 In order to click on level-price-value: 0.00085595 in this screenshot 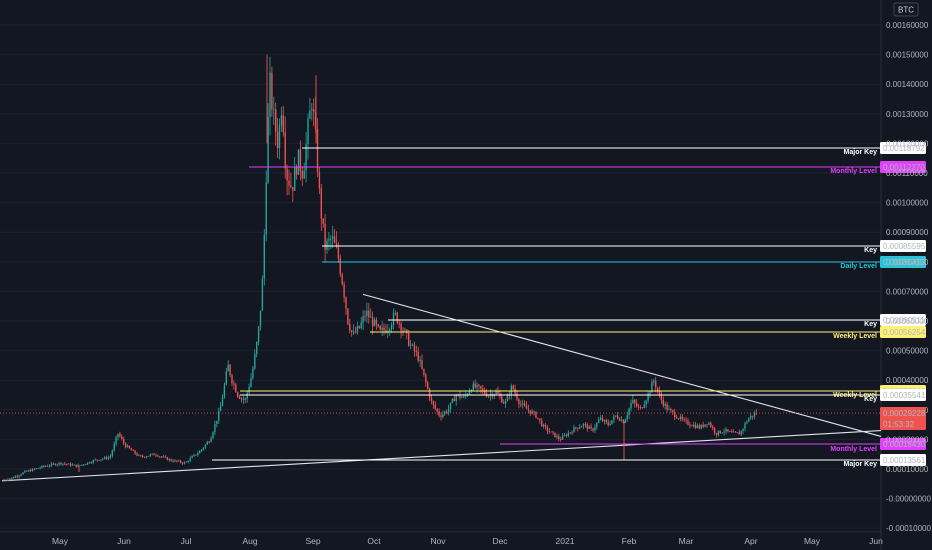, I will do `click(904, 246)`.